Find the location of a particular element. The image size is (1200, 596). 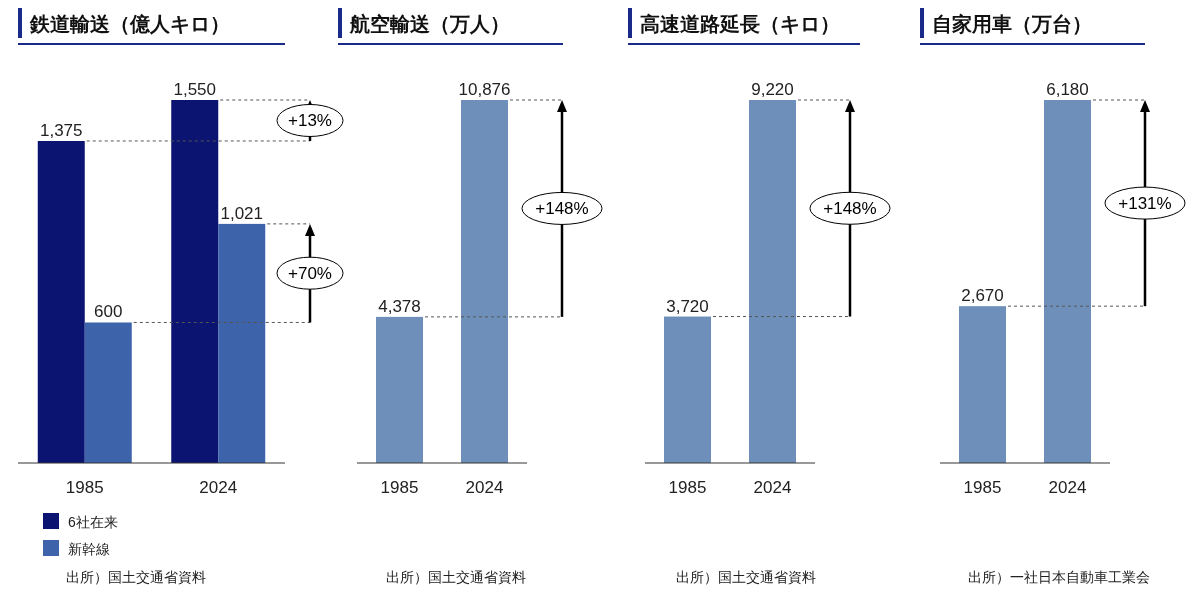

legend-label: 6社在来 is located at coordinates (93, 522).